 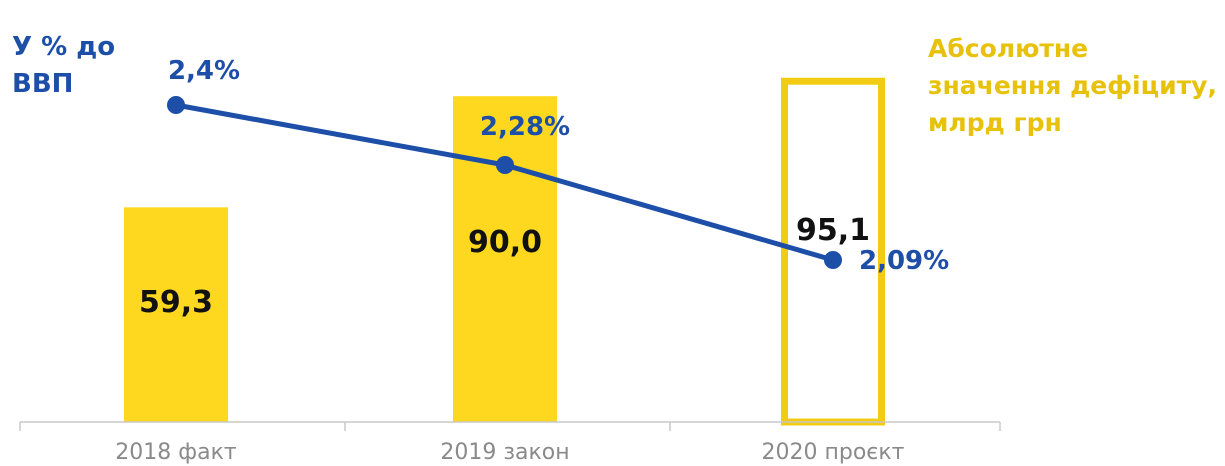 I want to click on category-label-2: 2019 закон, so click(x=504, y=452).